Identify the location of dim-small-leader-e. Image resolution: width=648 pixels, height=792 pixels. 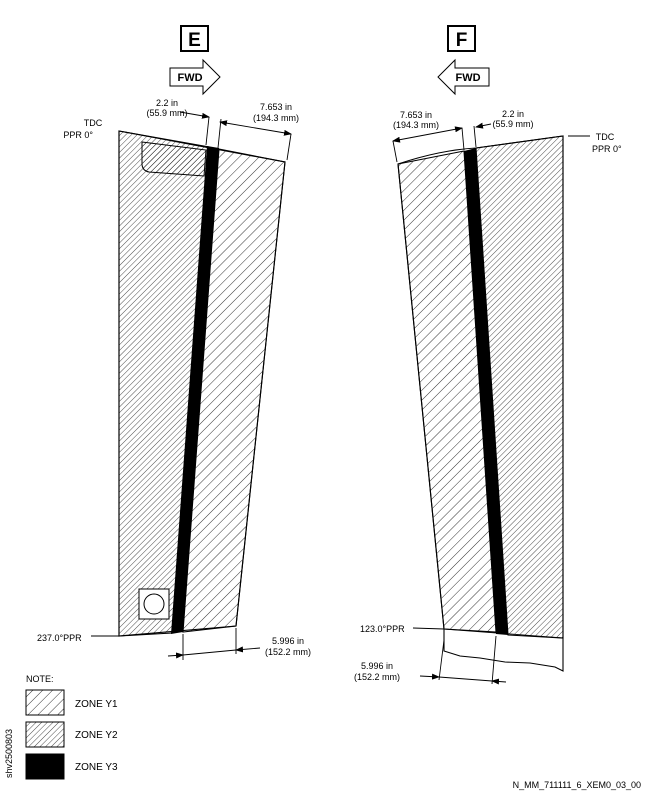
(194, 115).